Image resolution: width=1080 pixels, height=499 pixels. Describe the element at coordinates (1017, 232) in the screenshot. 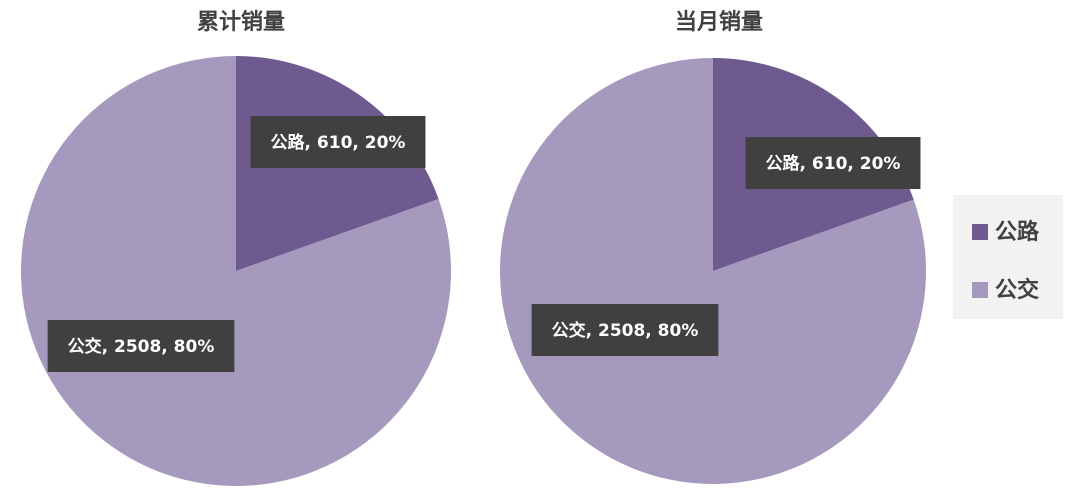

I see `legend-label: 公路` at that location.